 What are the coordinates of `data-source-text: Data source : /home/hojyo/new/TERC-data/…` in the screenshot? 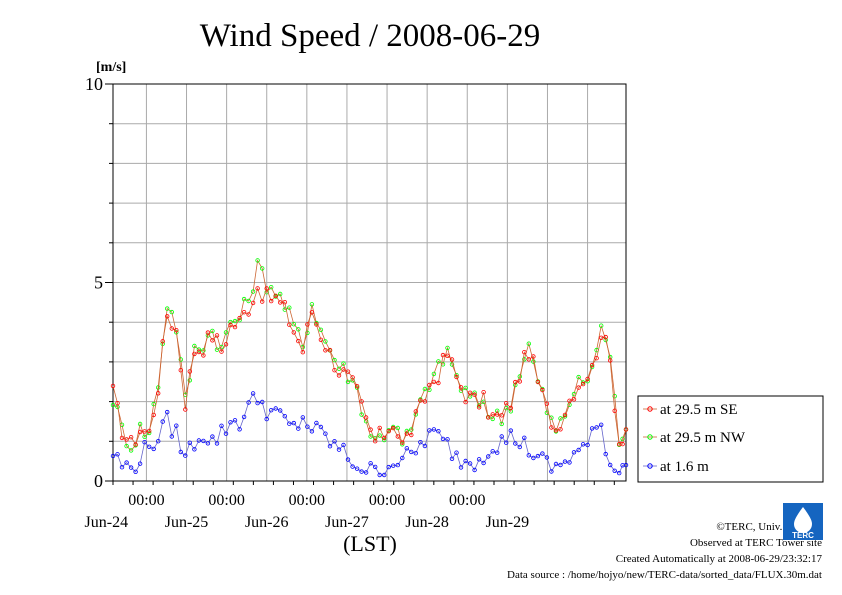 It's located at (664, 575).